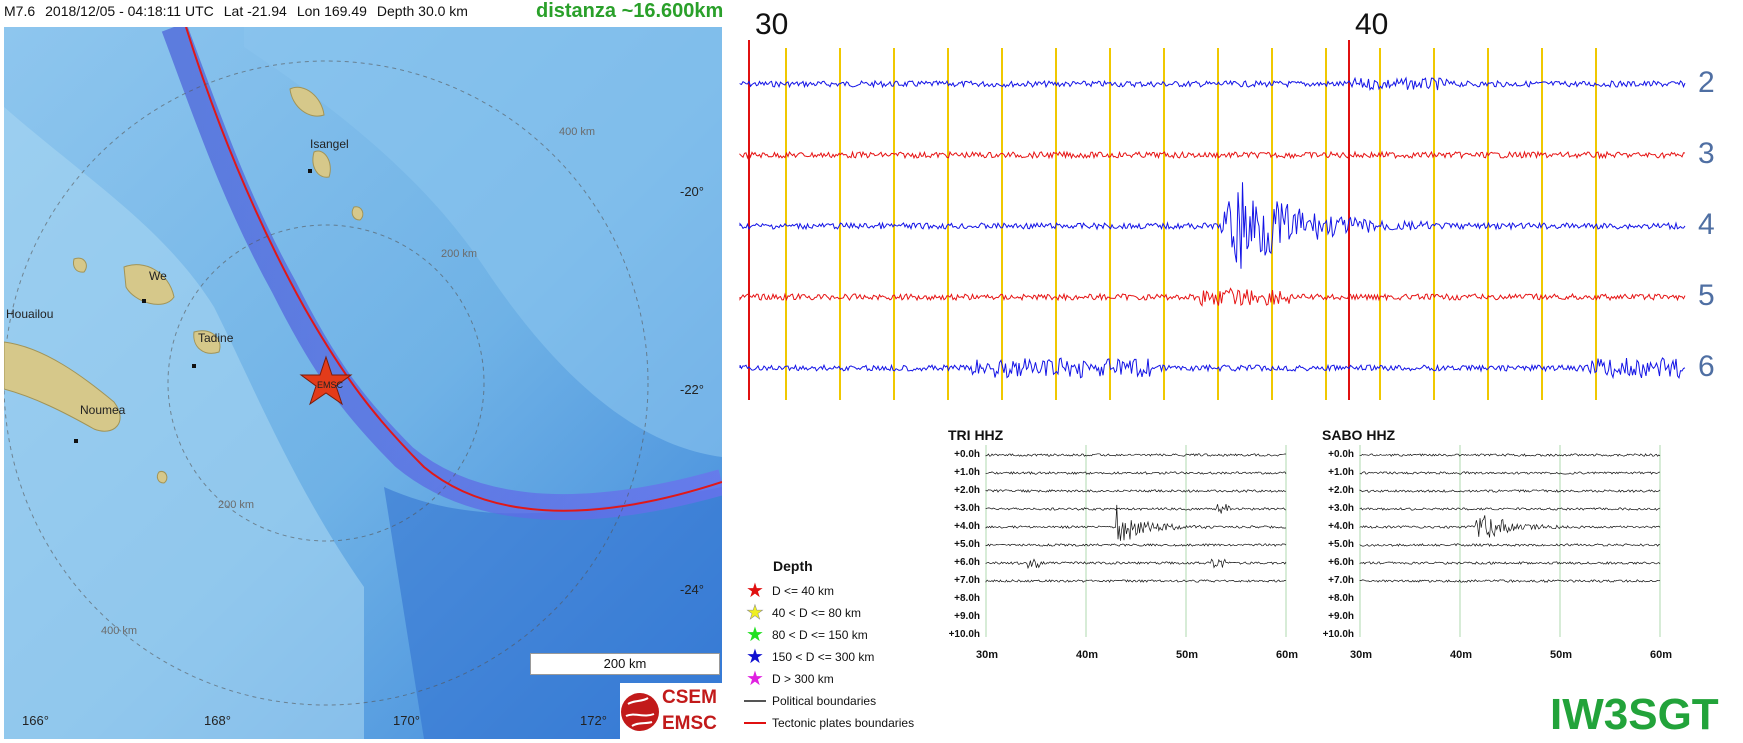  I want to click on lon-label-166: 166°, so click(35, 720).